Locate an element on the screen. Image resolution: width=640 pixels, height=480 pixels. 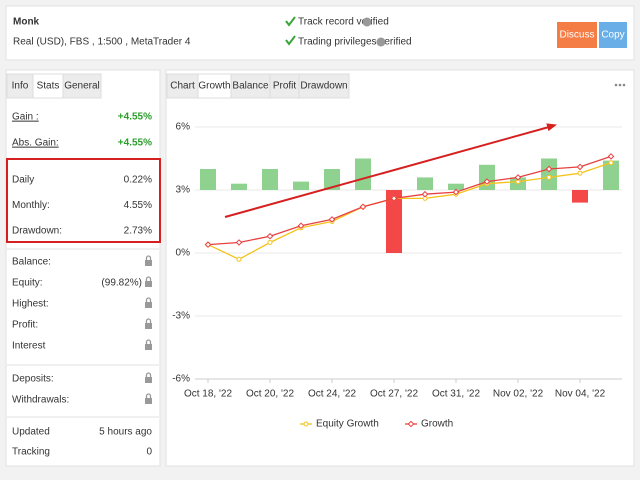
tab-label: Stats is located at coordinates (48, 86).